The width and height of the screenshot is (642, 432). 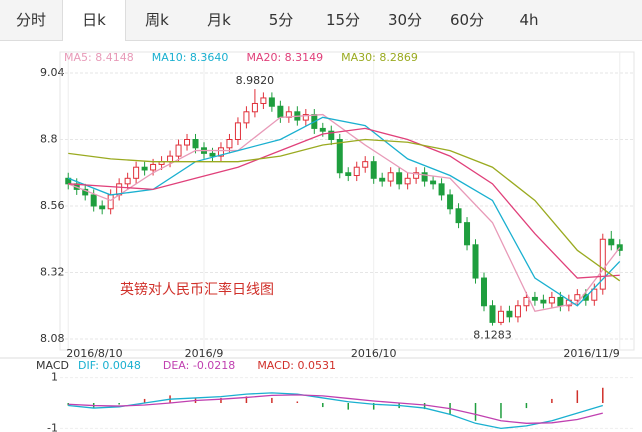 What do you see at coordinates (379, 57) in the screenshot?
I see `legend-entry: MA30: 8.2869` at bounding box center [379, 57].